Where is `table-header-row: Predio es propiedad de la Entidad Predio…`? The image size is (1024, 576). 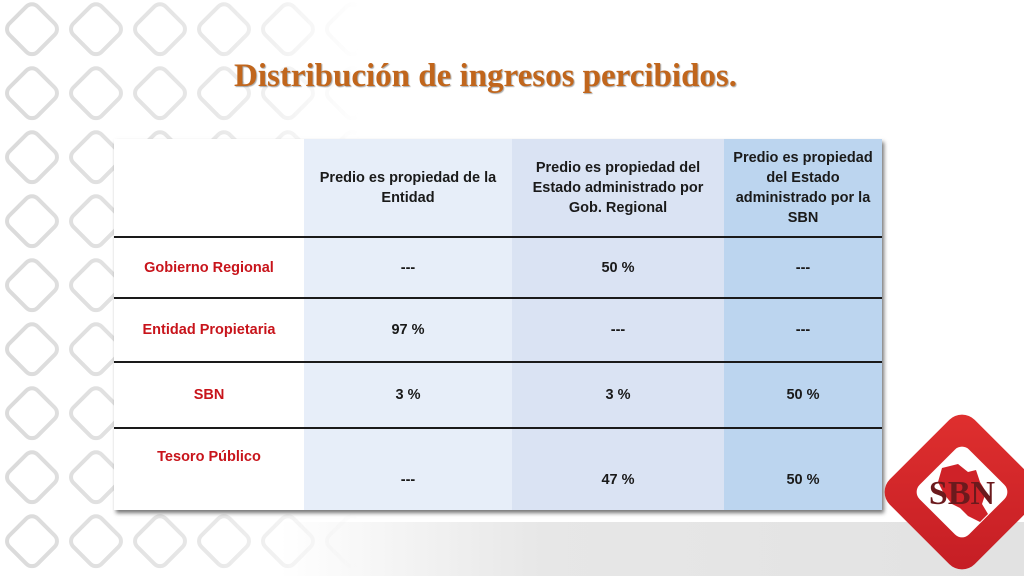 table-header-row: Predio es propiedad de la Entidad Predio… is located at coordinates (498, 188).